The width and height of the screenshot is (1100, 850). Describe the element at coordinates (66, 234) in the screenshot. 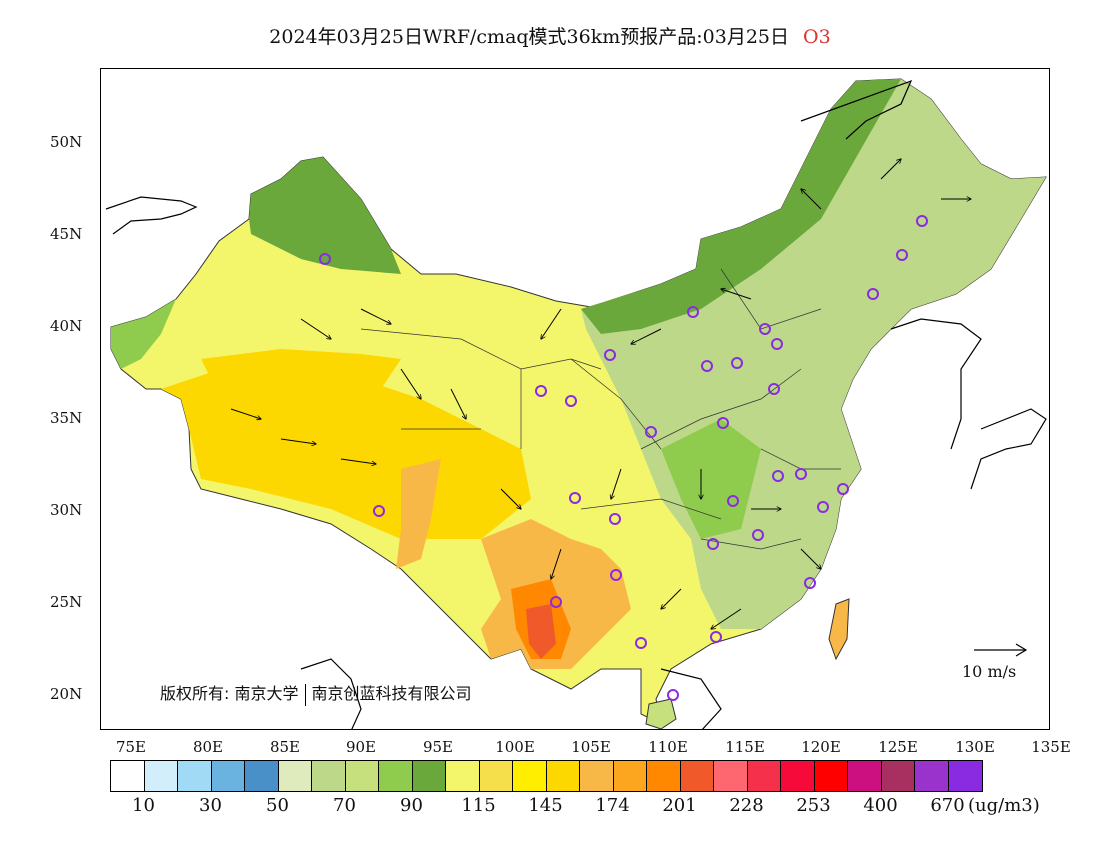

I see `lat-label-45n: 45N` at that location.